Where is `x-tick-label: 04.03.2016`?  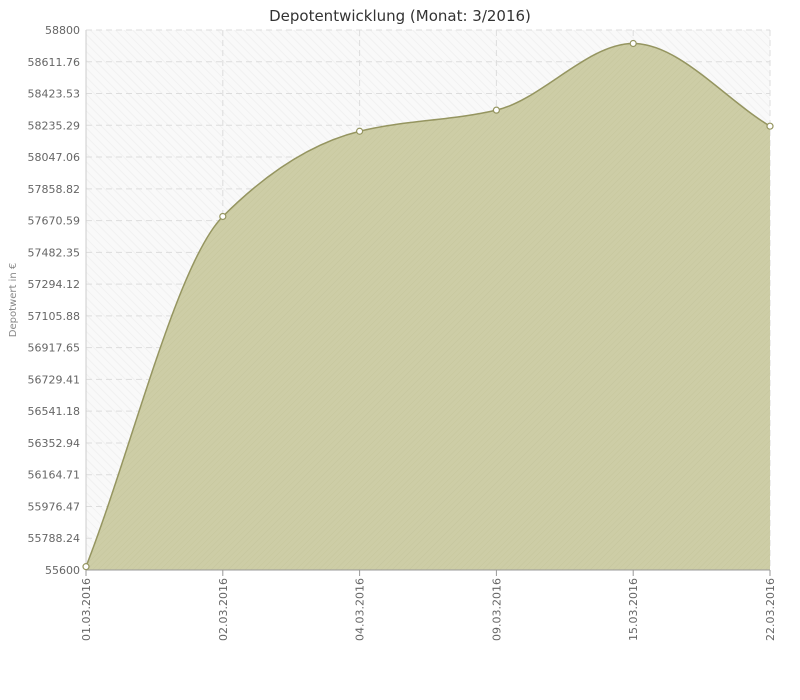 x-tick-label: 04.03.2016 is located at coordinates (360, 609).